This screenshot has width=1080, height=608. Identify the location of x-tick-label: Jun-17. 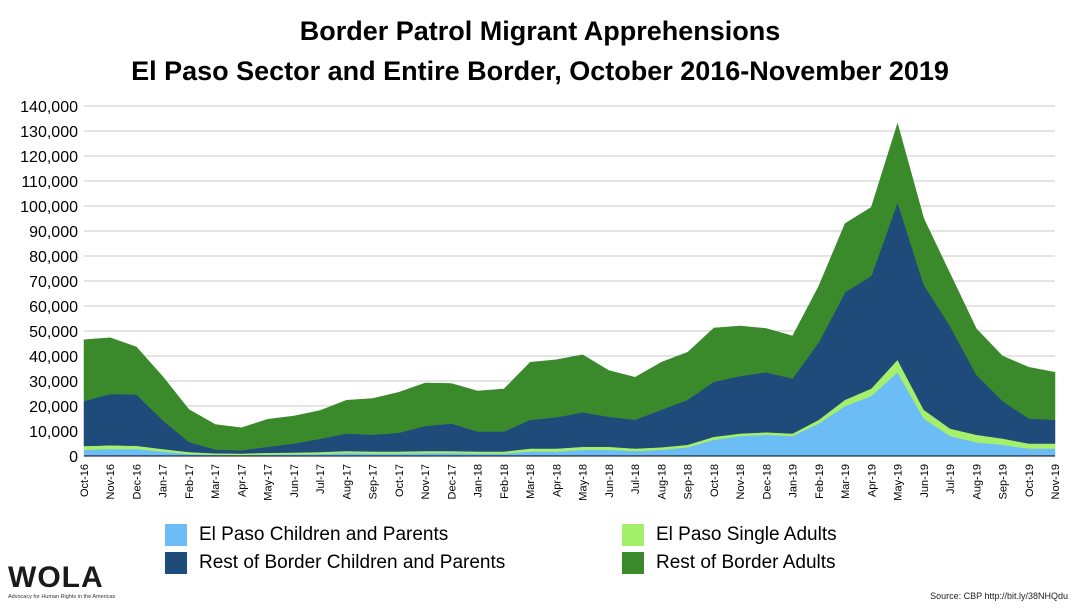
(295, 481).